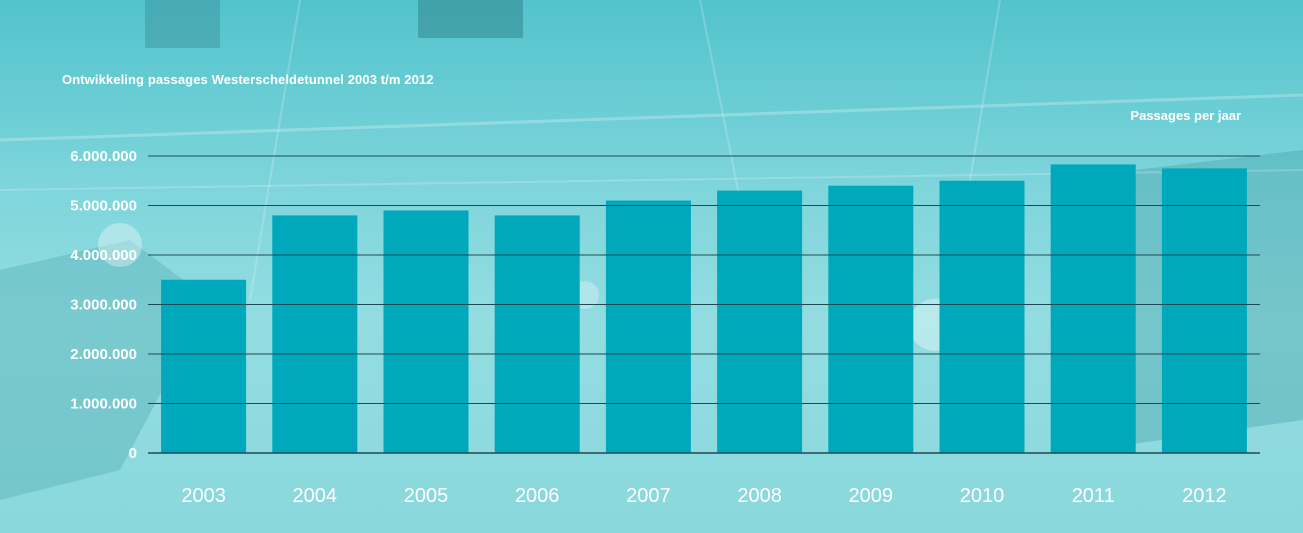 The image size is (1303, 533). What do you see at coordinates (648, 326) in the screenshot?
I see `bar-2007` at bounding box center [648, 326].